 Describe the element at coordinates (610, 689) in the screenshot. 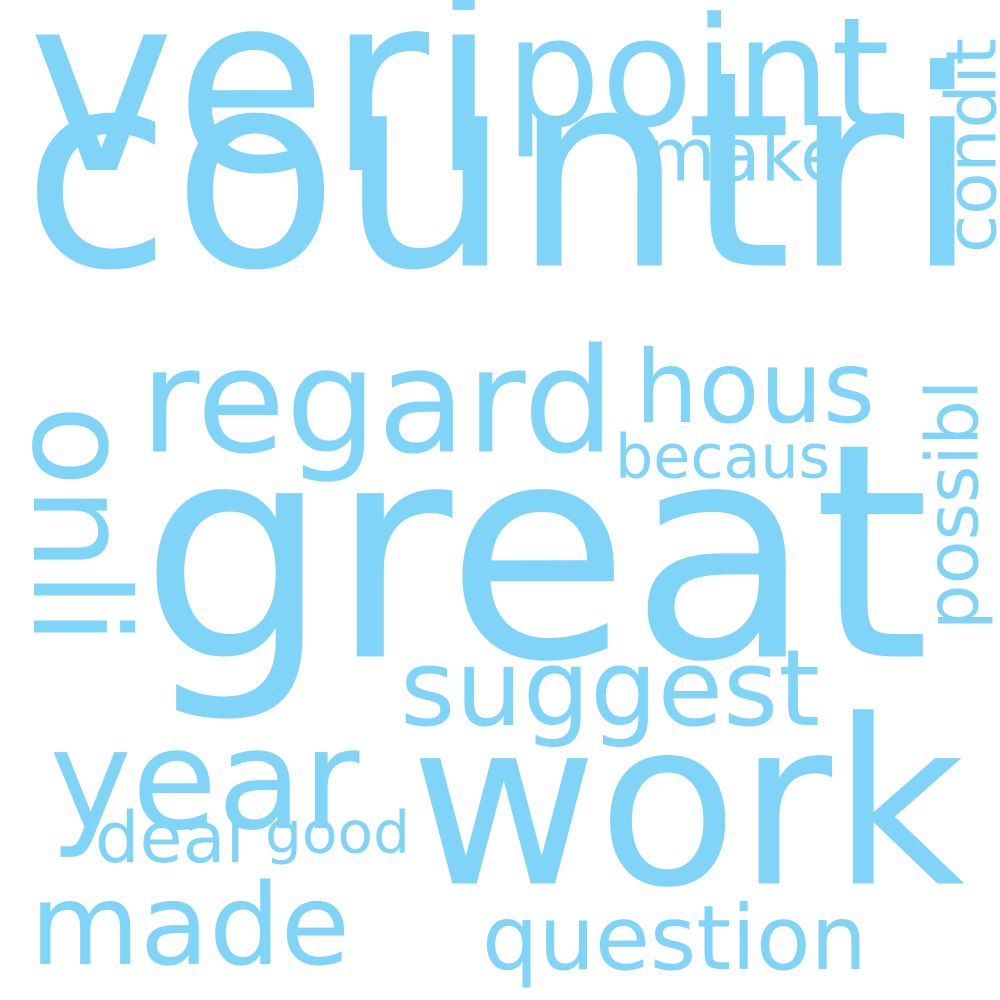

I see `word-suggest: suggest` at that location.